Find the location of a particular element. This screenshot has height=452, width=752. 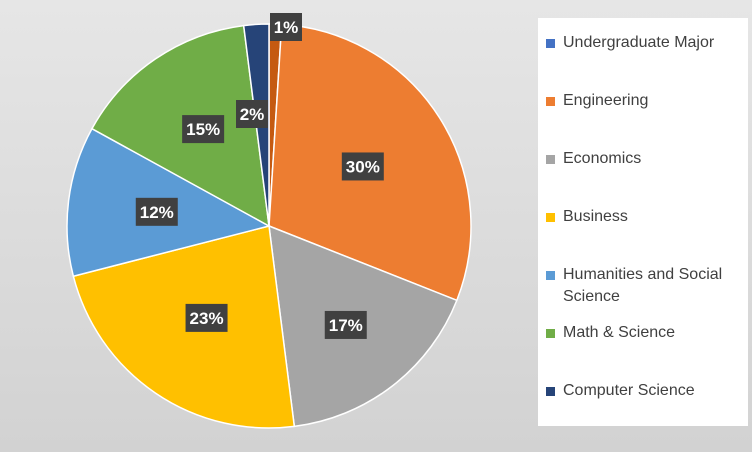

data-label-text: 23% is located at coordinates (207, 318).